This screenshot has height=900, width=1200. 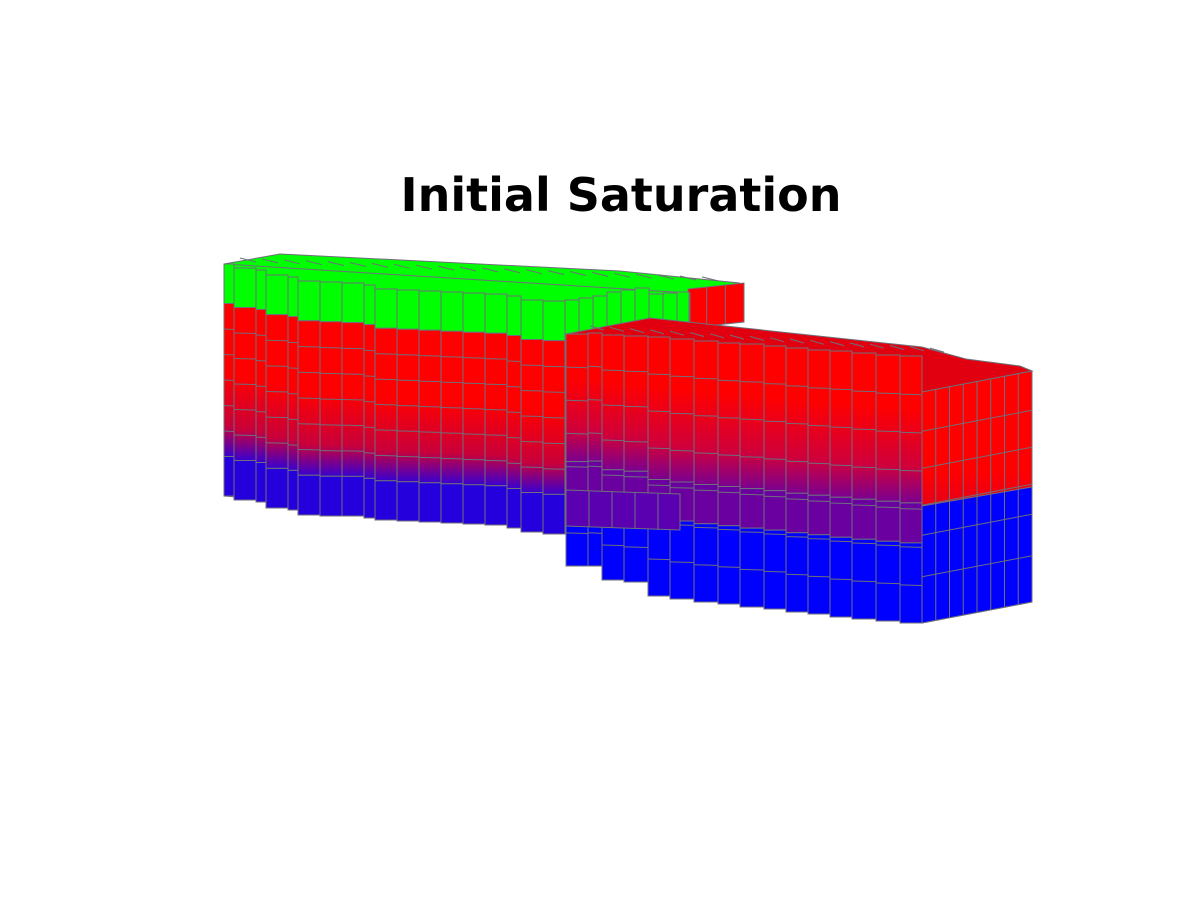 What do you see at coordinates (621, 195) in the screenshot?
I see `figure-title: Initial Saturation` at bounding box center [621, 195].